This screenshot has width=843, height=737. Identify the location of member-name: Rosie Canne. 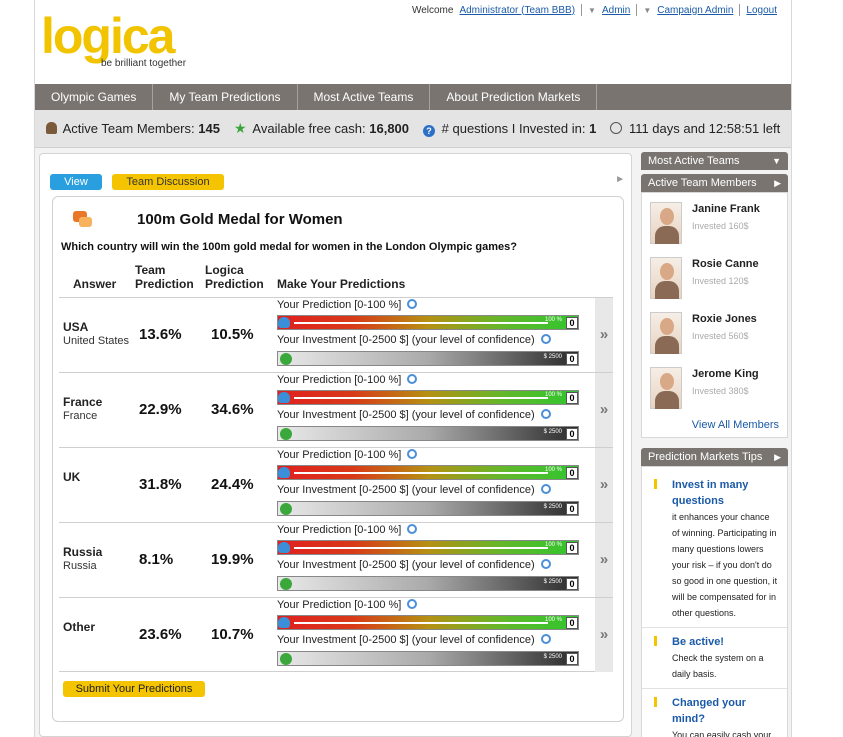
(725, 264).